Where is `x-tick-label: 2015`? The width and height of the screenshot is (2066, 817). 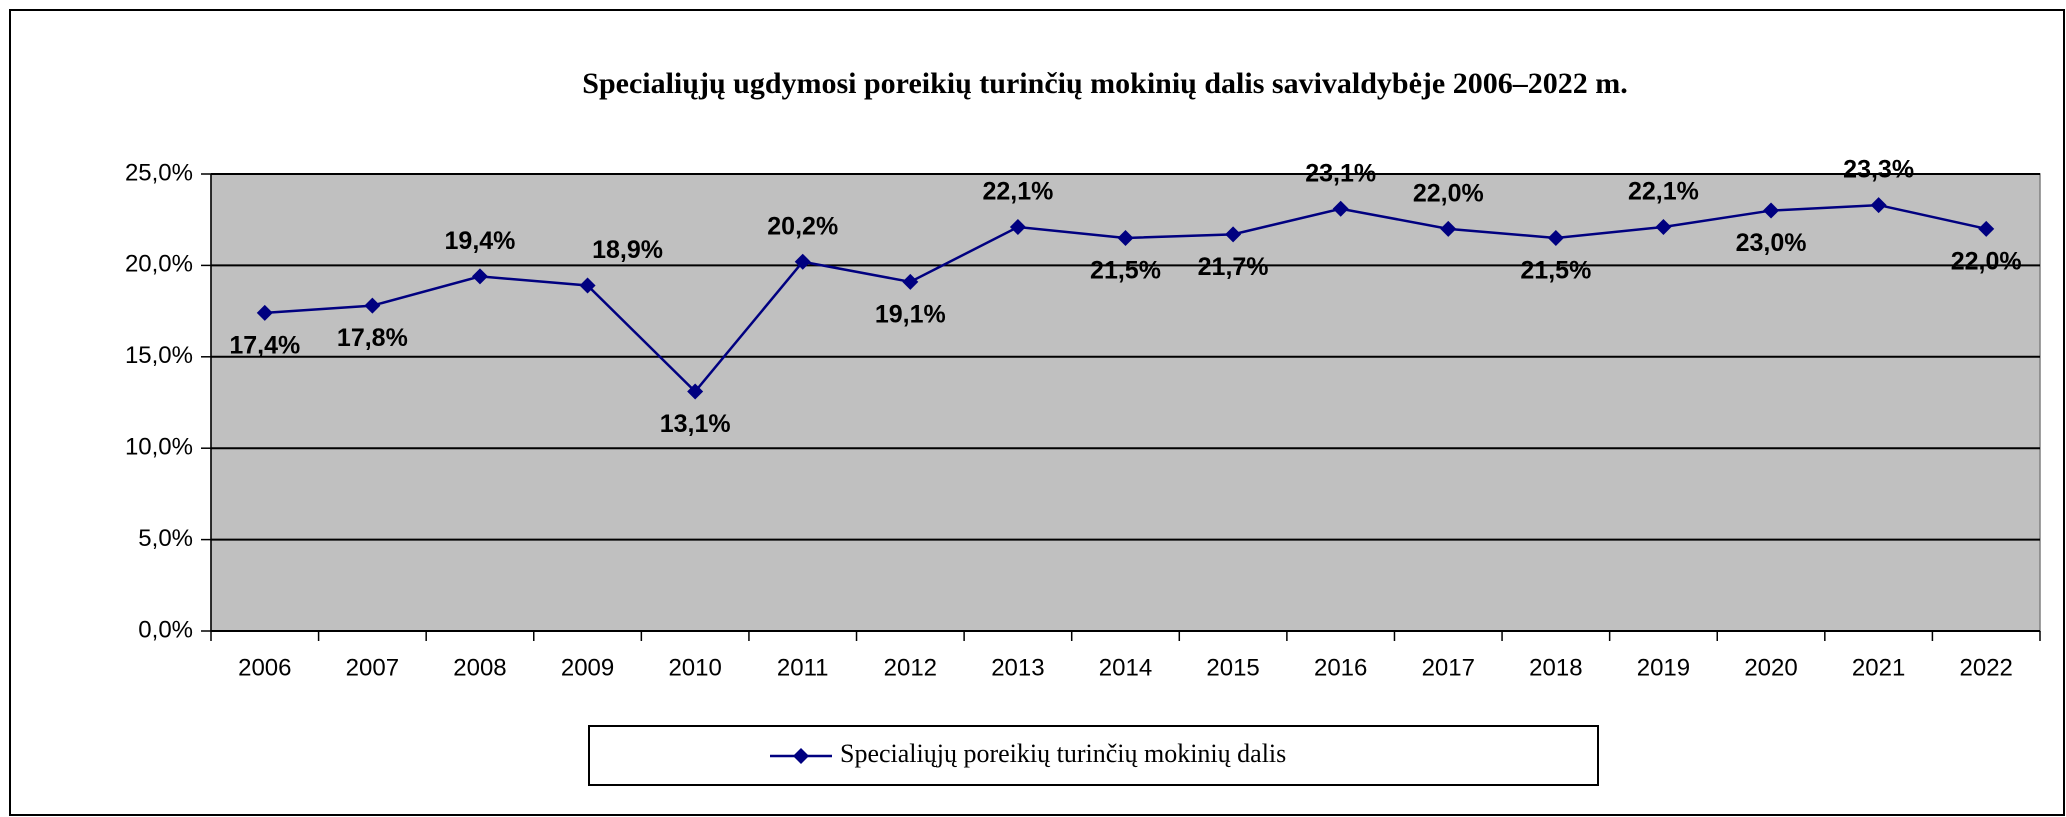
x-tick-label: 2015 is located at coordinates (1232, 667).